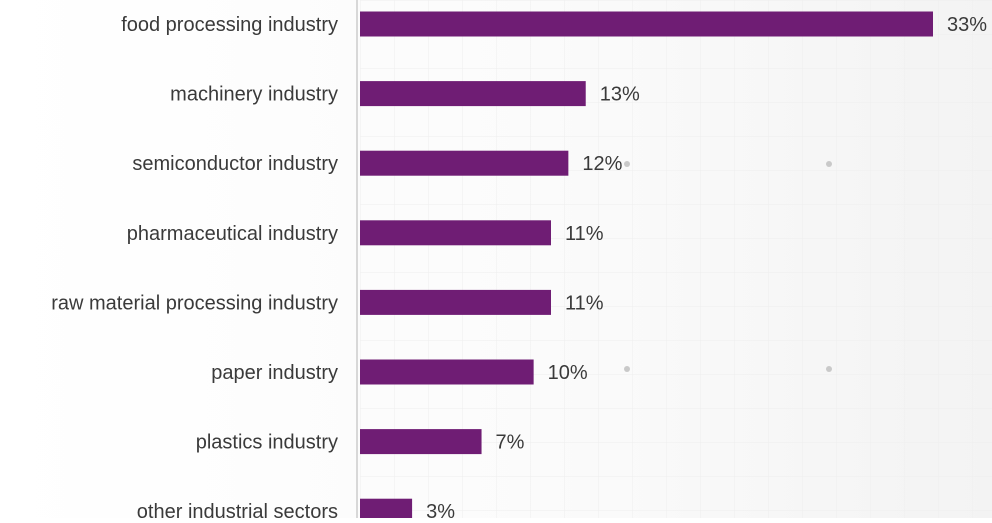  Describe the element at coordinates (254, 95) in the screenshot. I see `category-label: machinery industry` at that location.